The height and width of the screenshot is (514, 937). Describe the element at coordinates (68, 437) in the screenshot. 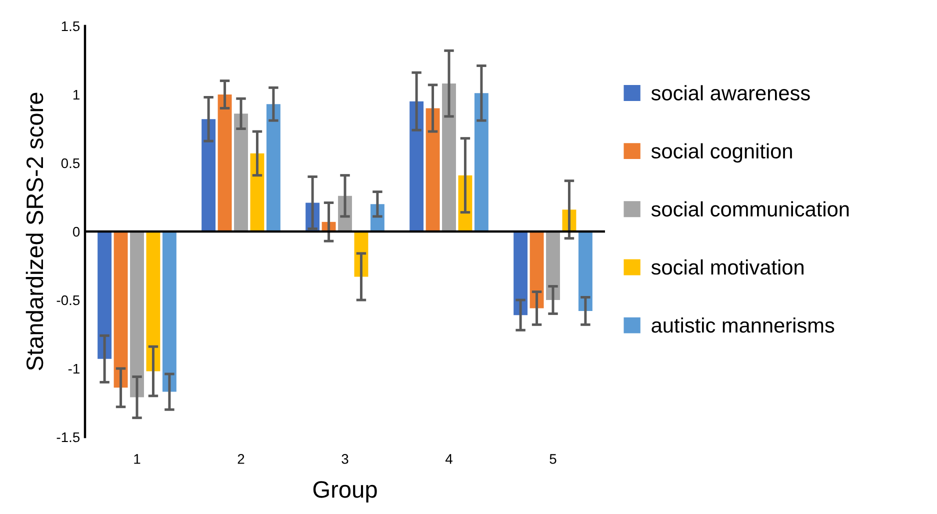

I see `y-tick-label: -1.5` at that location.